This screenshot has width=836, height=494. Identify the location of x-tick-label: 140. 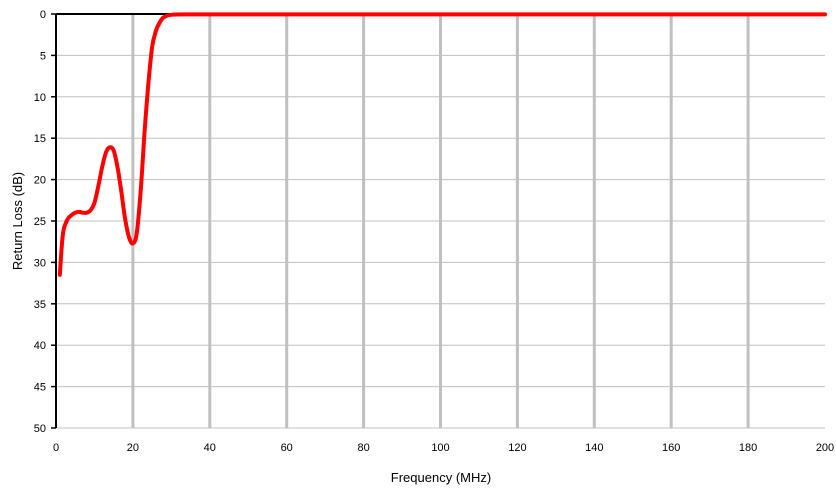
(594, 448).